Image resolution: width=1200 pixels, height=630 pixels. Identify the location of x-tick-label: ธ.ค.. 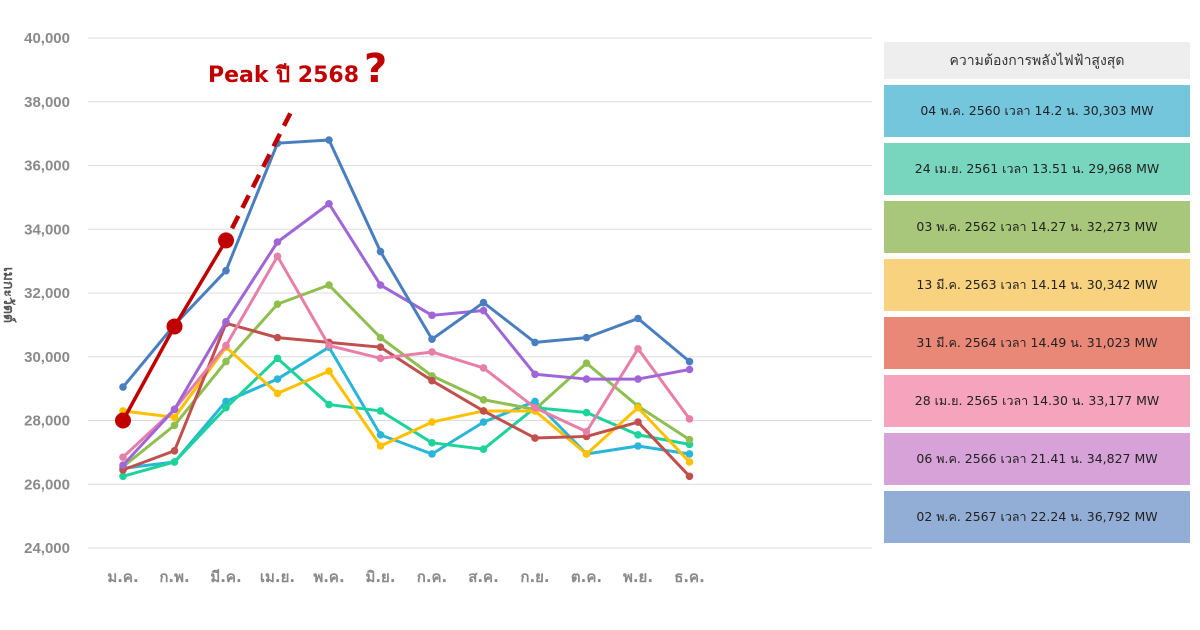
(689, 577).